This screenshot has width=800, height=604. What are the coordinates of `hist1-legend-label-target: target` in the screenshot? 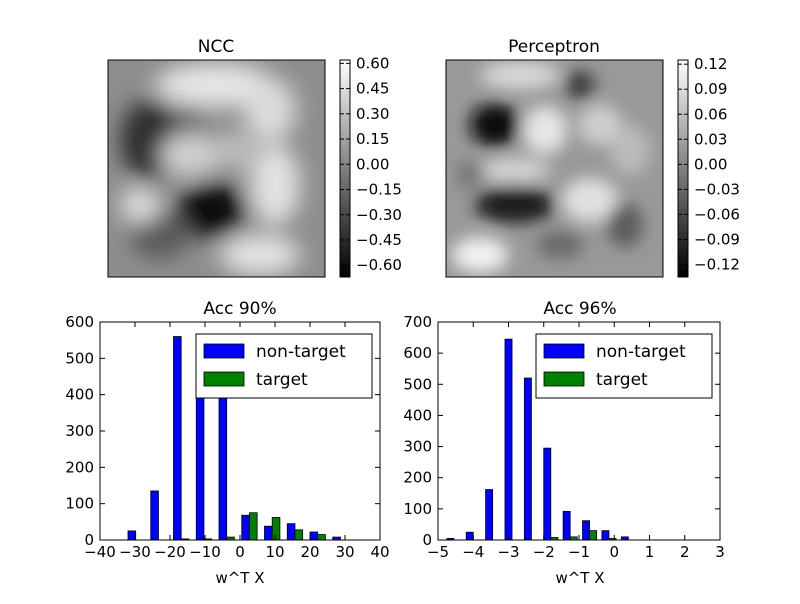 It's located at (282, 380).